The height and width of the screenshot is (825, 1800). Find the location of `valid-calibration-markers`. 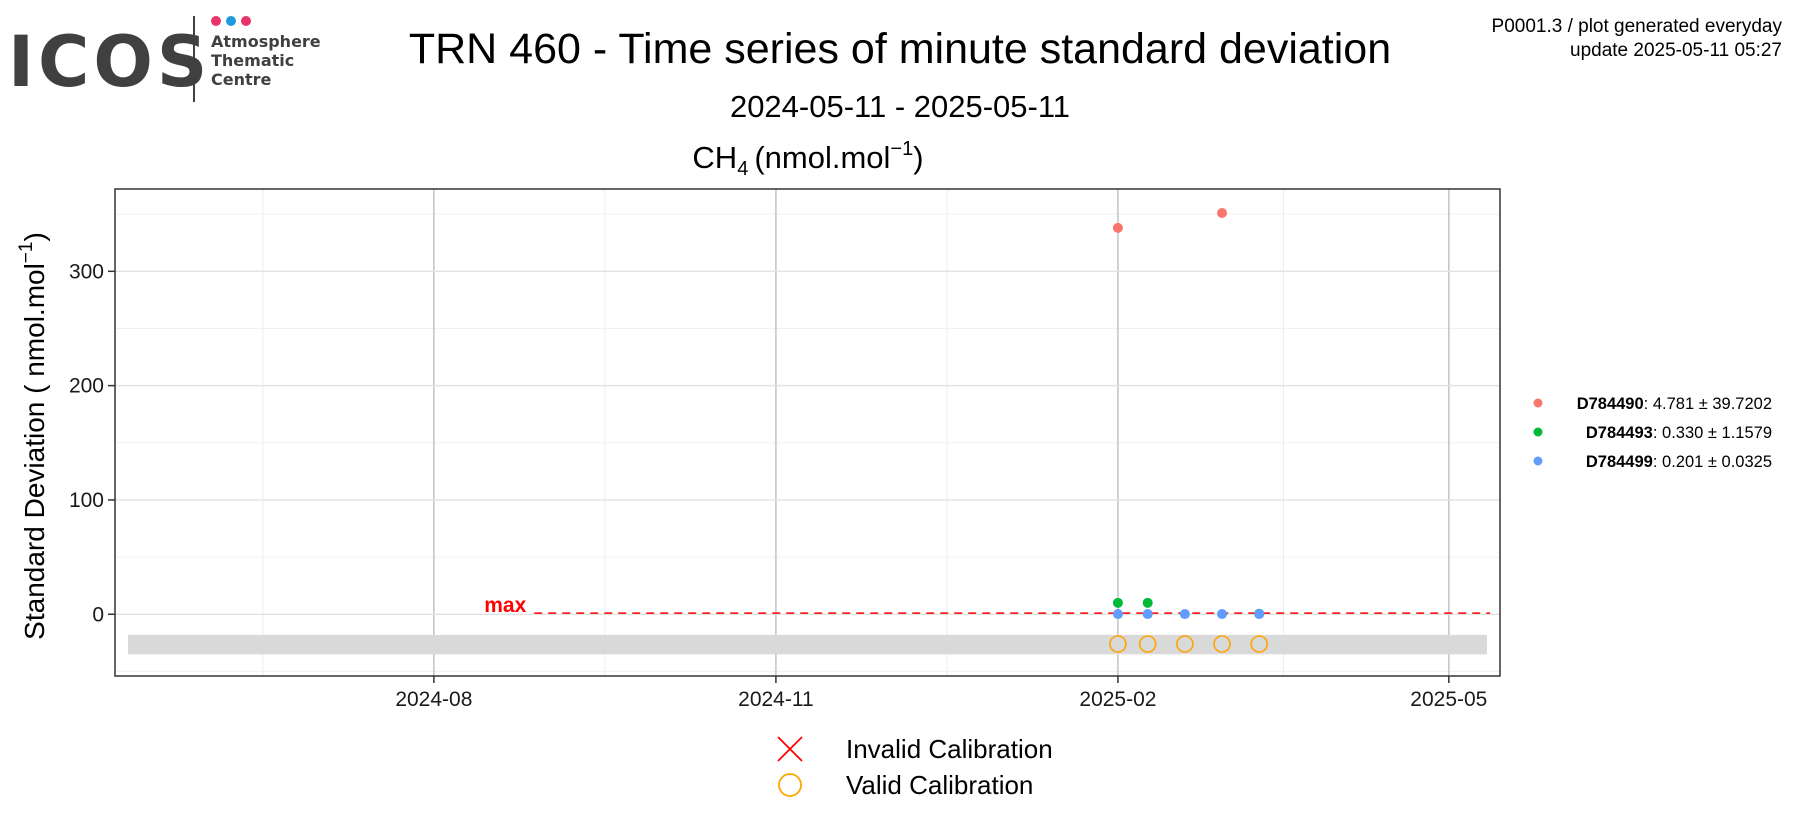

valid-calibration-markers is located at coordinates (1189, 644).